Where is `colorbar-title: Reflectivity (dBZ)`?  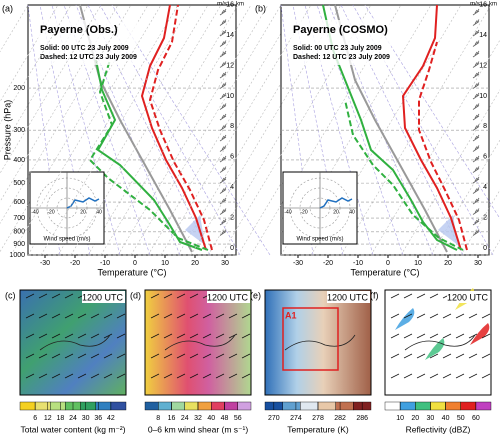
colorbar-title: Reflectivity (dBZ) is located at coordinates (438, 429).